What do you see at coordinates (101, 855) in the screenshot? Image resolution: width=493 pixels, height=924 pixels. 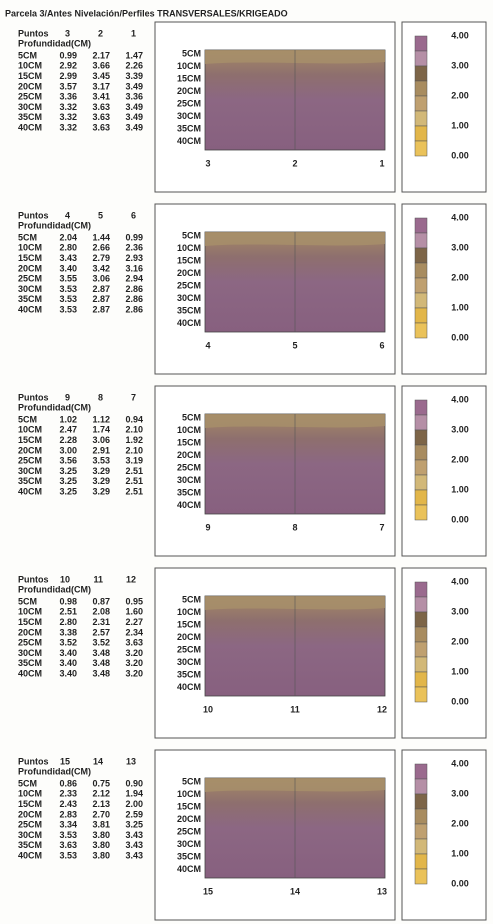 I see `cell-value: 3.80` at bounding box center [101, 855].